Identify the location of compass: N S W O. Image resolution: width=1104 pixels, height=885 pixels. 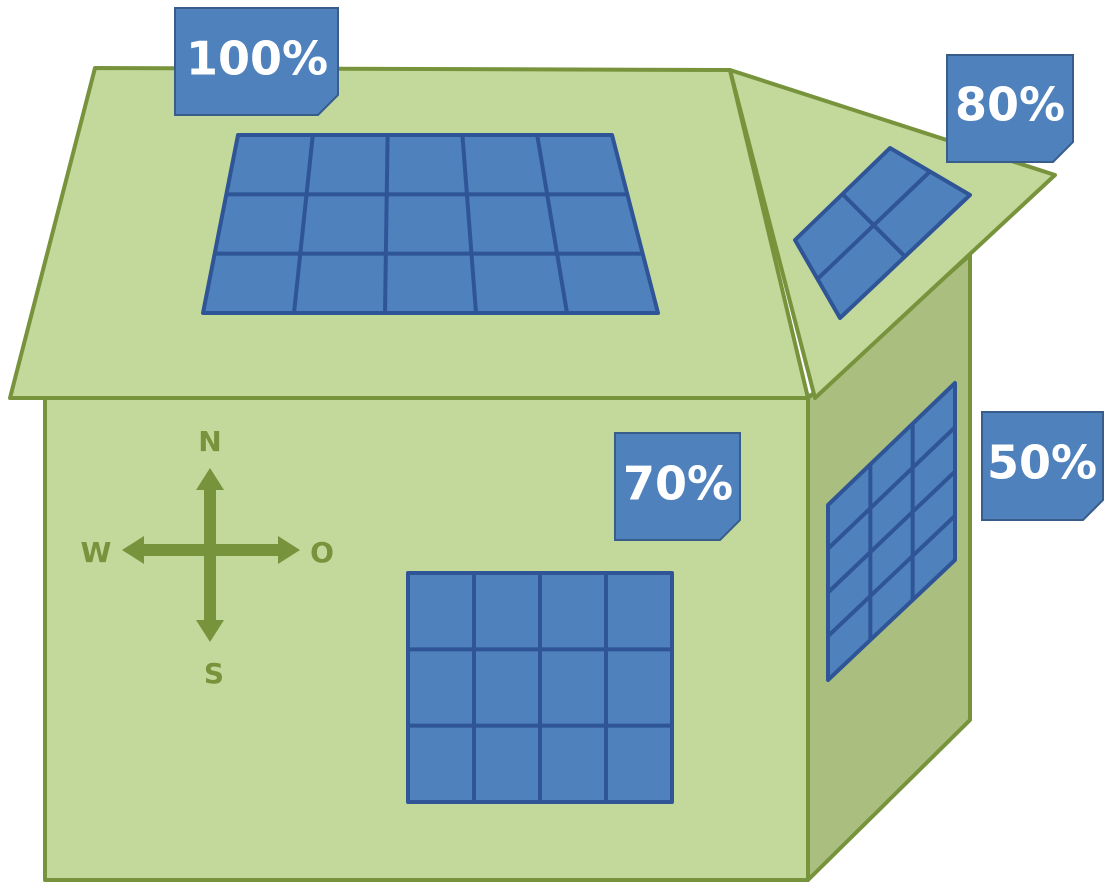
(207, 557).